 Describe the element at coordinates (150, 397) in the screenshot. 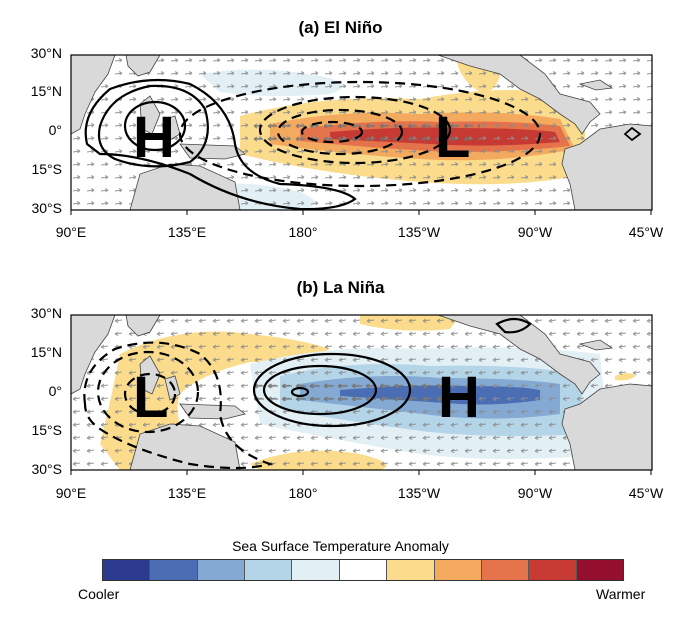

I see `panel-b-low-marker: L` at that location.